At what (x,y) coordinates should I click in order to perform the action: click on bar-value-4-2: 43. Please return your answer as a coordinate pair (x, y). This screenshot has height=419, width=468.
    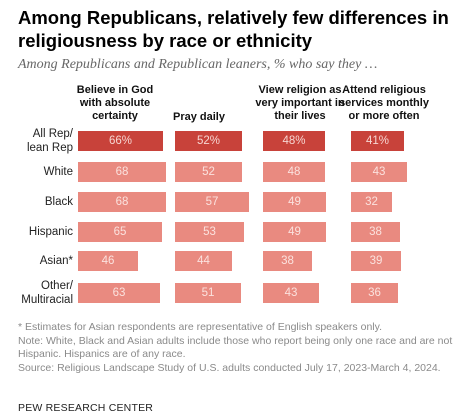
    Looking at the image, I should click on (379, 172).